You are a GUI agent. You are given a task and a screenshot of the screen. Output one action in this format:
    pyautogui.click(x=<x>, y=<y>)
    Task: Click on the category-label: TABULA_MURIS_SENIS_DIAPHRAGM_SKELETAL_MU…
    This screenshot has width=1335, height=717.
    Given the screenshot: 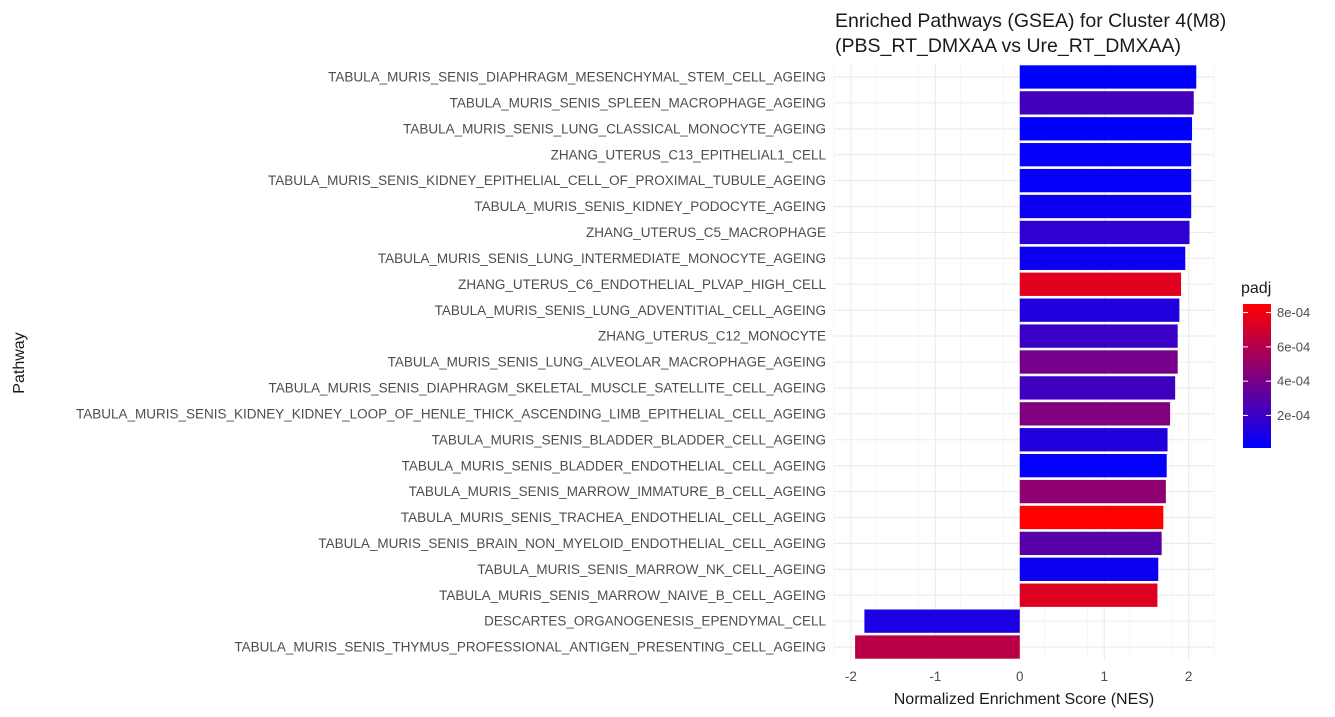 What is the action you would take?
    pyautogui.click(x=547, y=388)
    